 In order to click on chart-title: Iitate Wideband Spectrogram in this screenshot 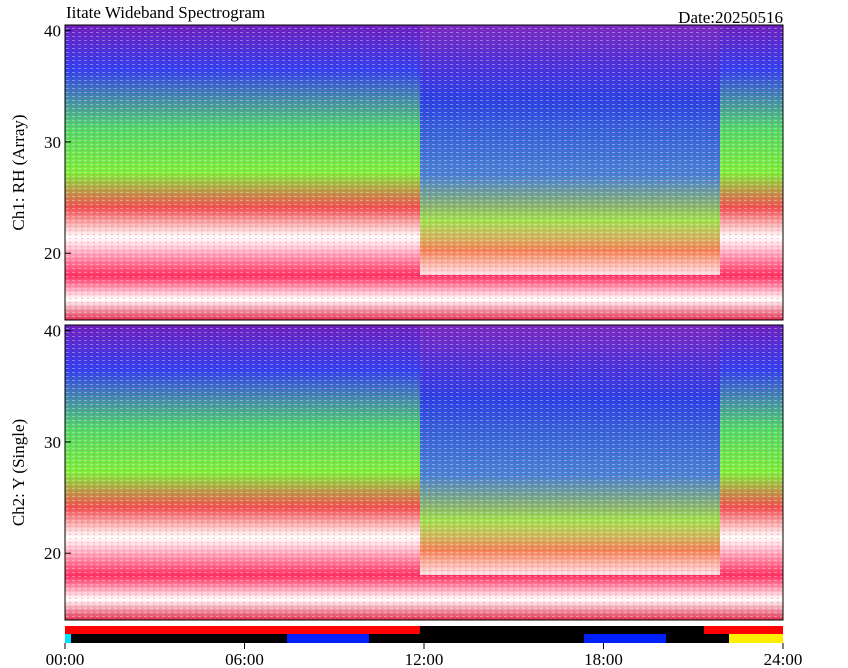, I will do `click(165, 12)`.